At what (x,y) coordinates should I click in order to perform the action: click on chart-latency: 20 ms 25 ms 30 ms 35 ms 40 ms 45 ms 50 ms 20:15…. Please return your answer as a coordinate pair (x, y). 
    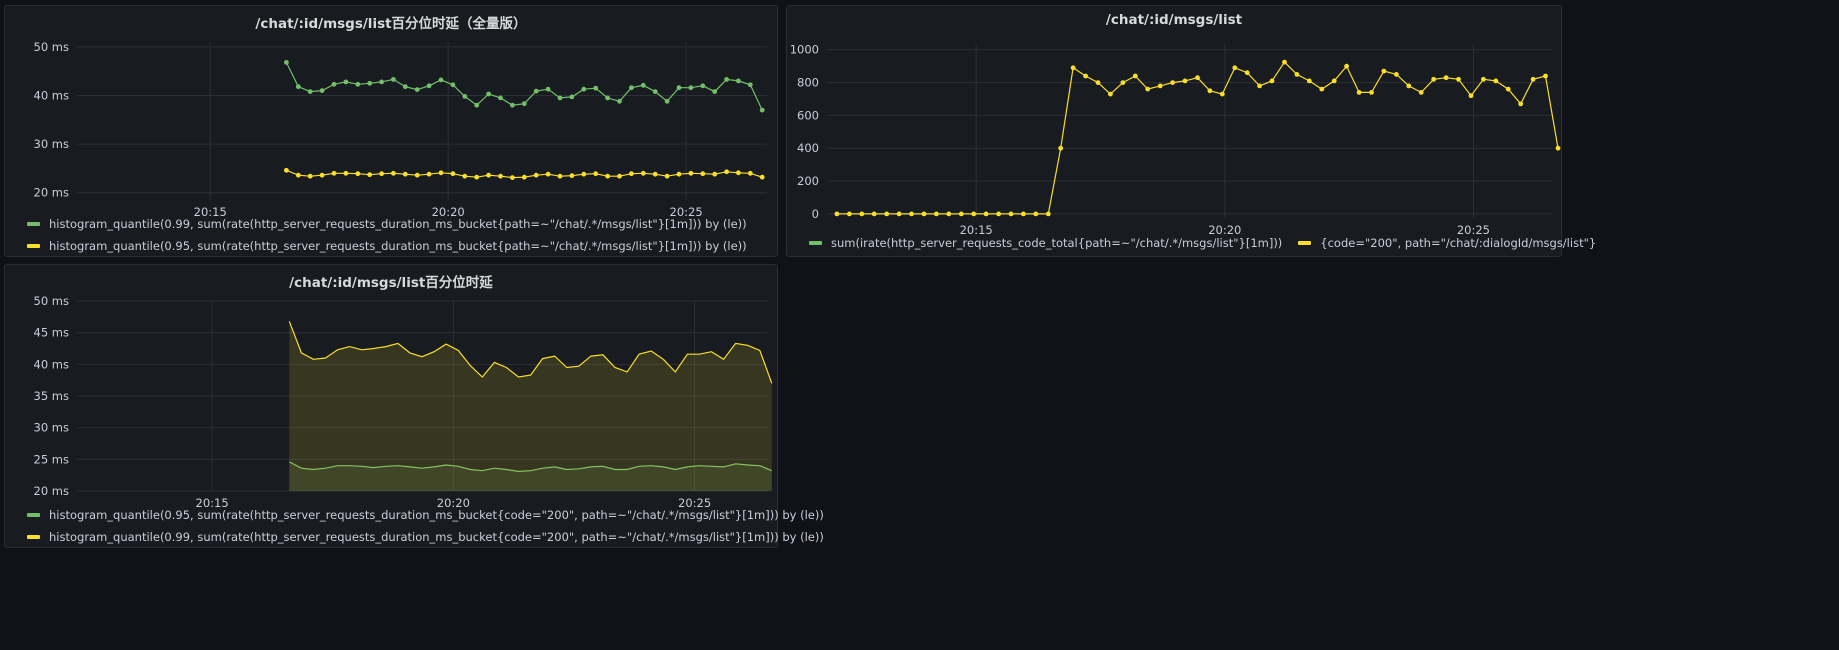
    Looking at the image, I should click on (403, 402).